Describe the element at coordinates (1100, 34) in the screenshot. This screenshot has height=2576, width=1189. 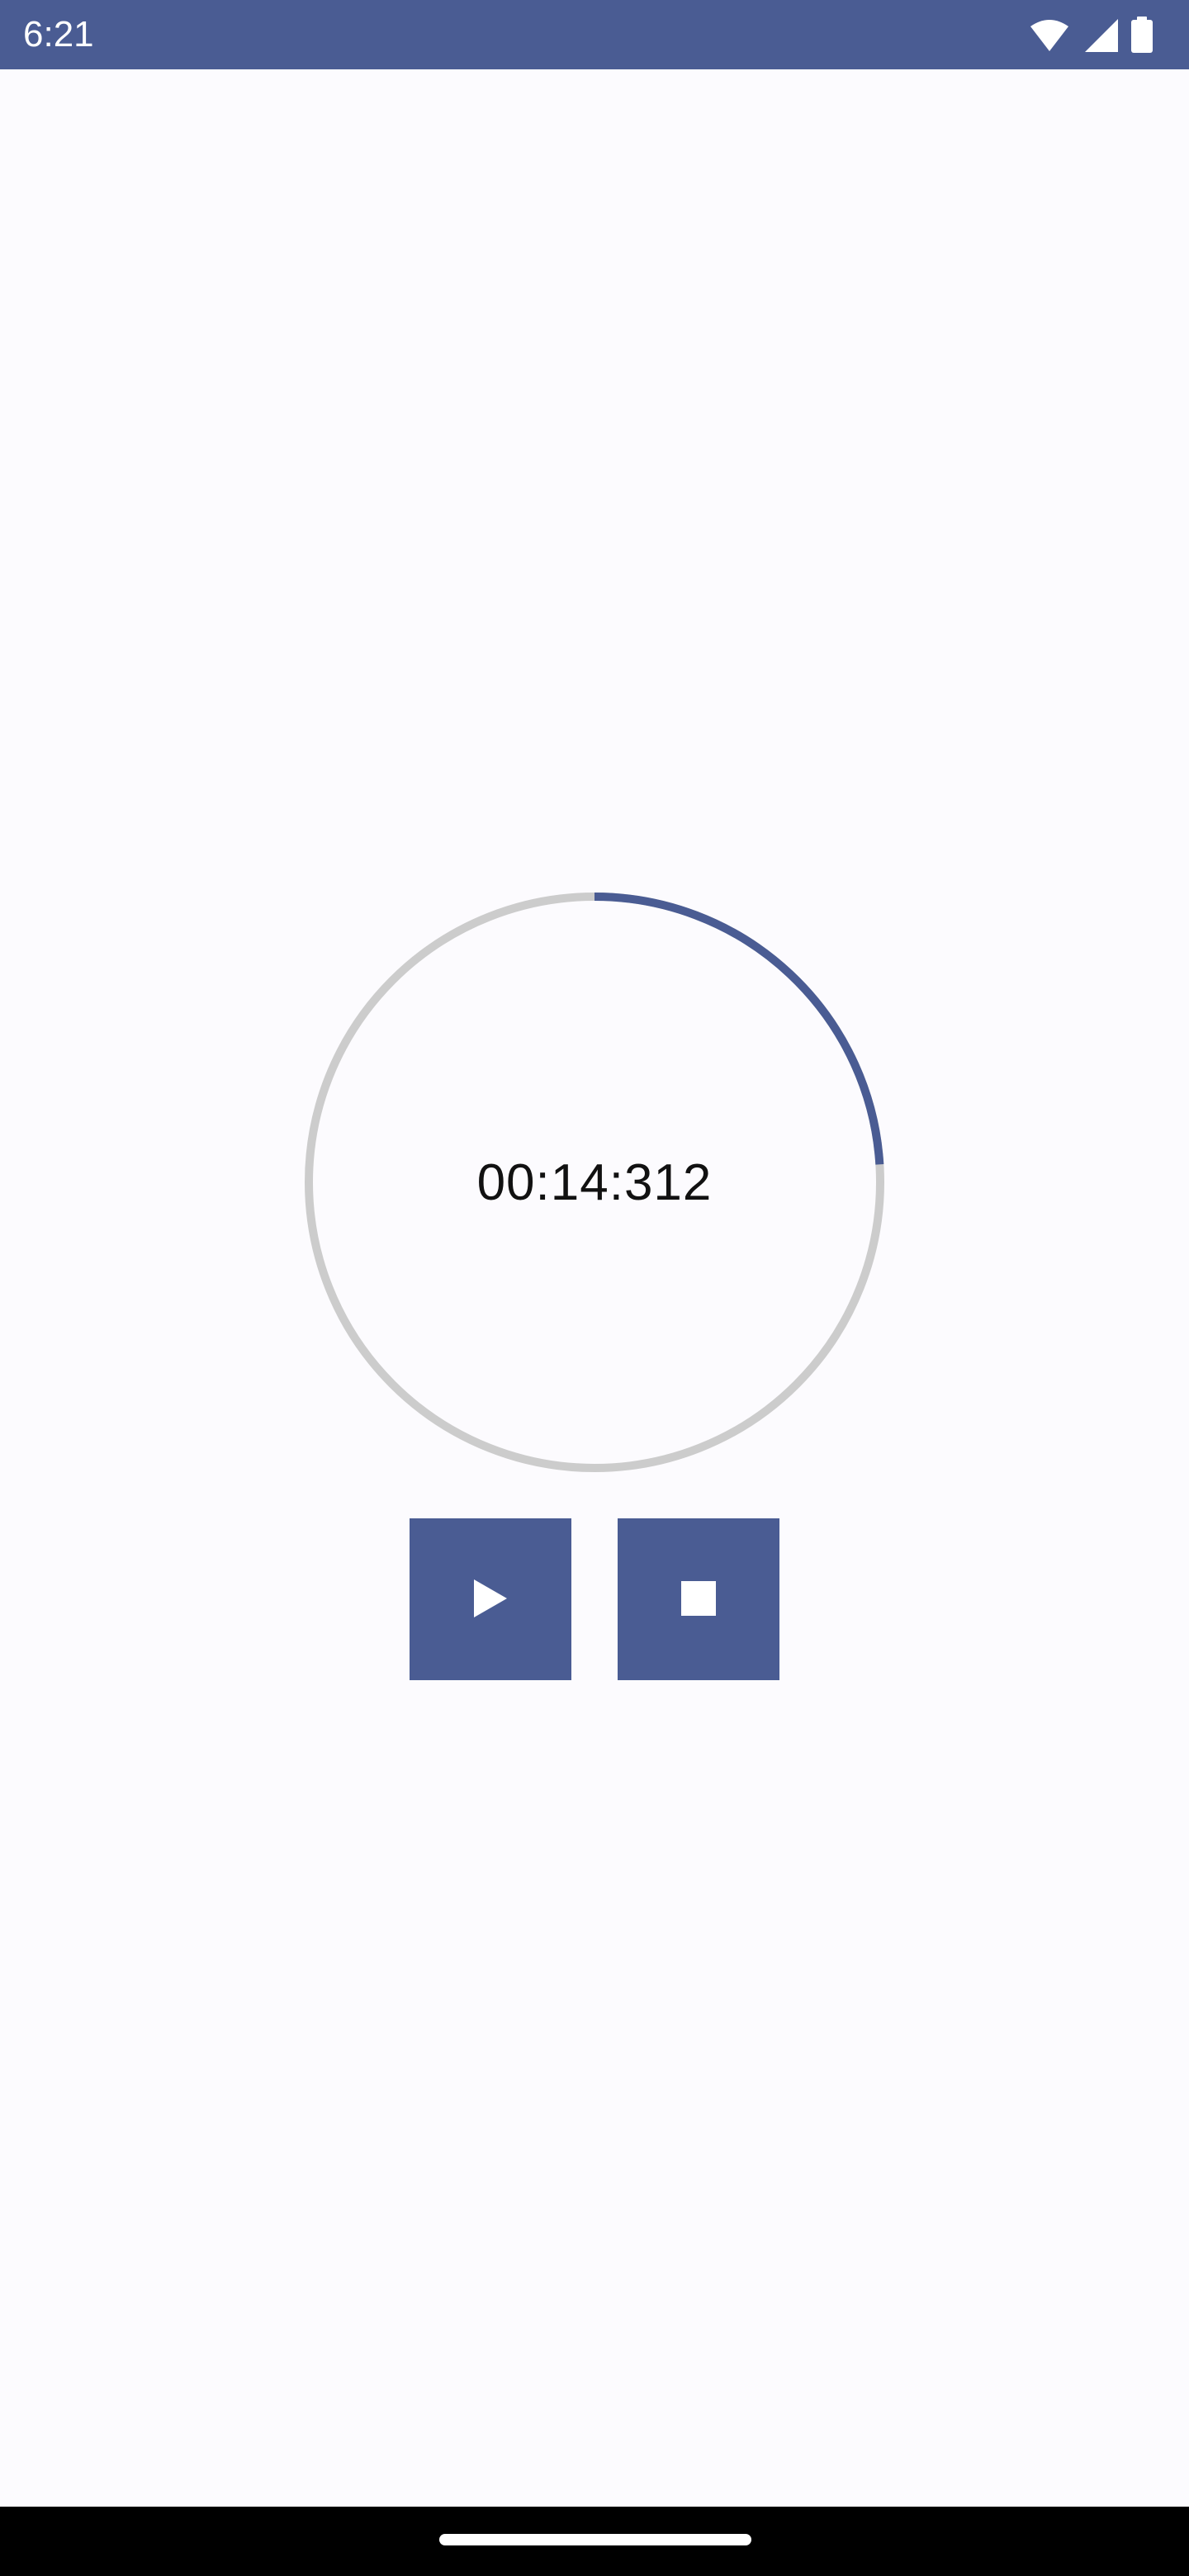
I see `cellular-signal-icon` at that location.